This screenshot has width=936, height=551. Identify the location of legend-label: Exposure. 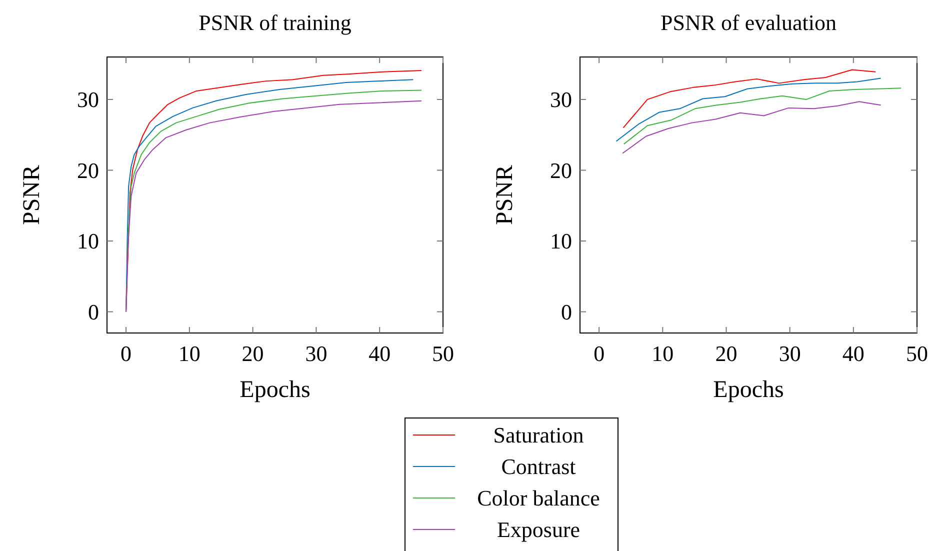
(538, 529).